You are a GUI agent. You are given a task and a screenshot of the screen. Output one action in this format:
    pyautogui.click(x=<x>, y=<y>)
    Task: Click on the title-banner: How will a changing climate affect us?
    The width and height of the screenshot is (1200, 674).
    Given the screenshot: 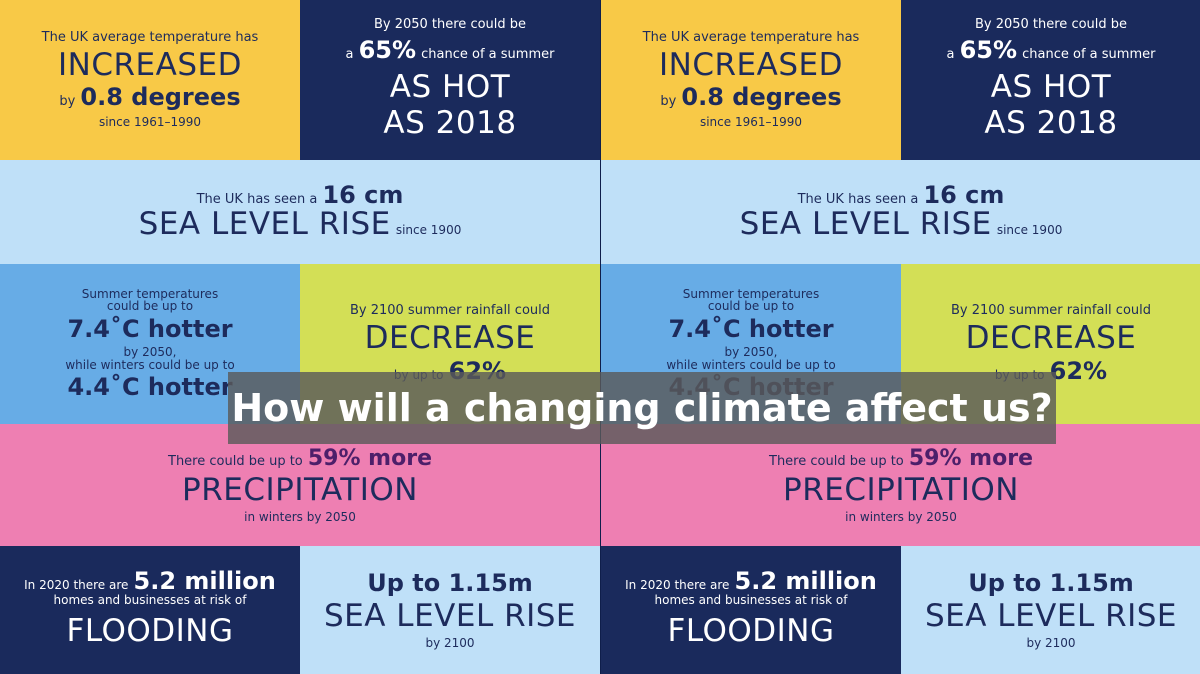 What is the action you would take?
    pyautogui.click(x=642, y=408)
    